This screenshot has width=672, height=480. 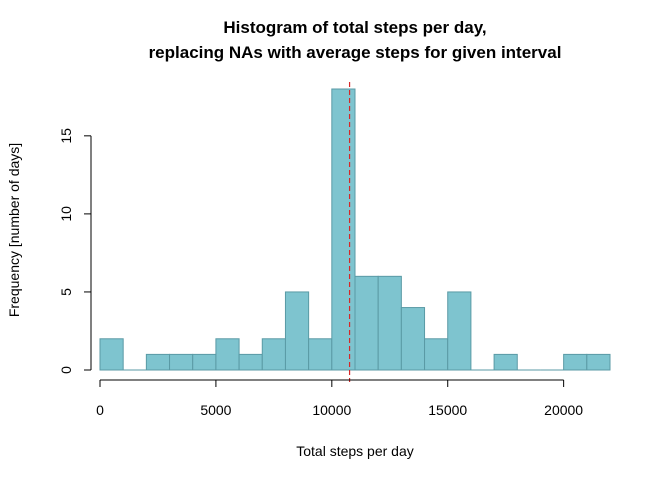 What do you see at coordinates (354, 27) in the screenshot?
I see `chart-title-line-1: Histogram of total steps per day,` at bounding box center [354, 27].